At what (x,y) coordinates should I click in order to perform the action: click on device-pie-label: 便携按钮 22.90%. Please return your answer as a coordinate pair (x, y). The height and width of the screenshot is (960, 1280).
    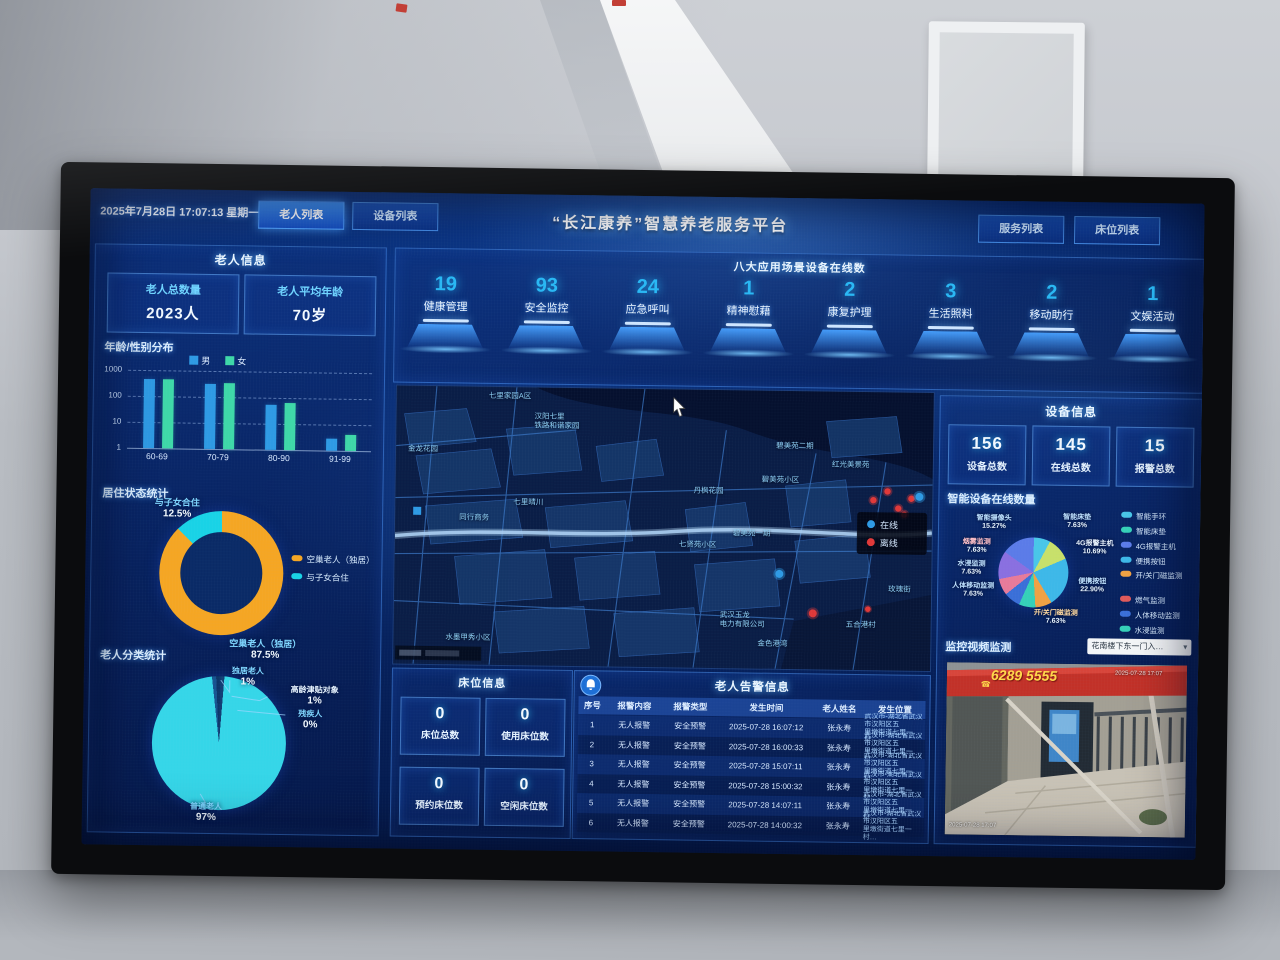
    Looking at the image, I should click on (1092, 586).